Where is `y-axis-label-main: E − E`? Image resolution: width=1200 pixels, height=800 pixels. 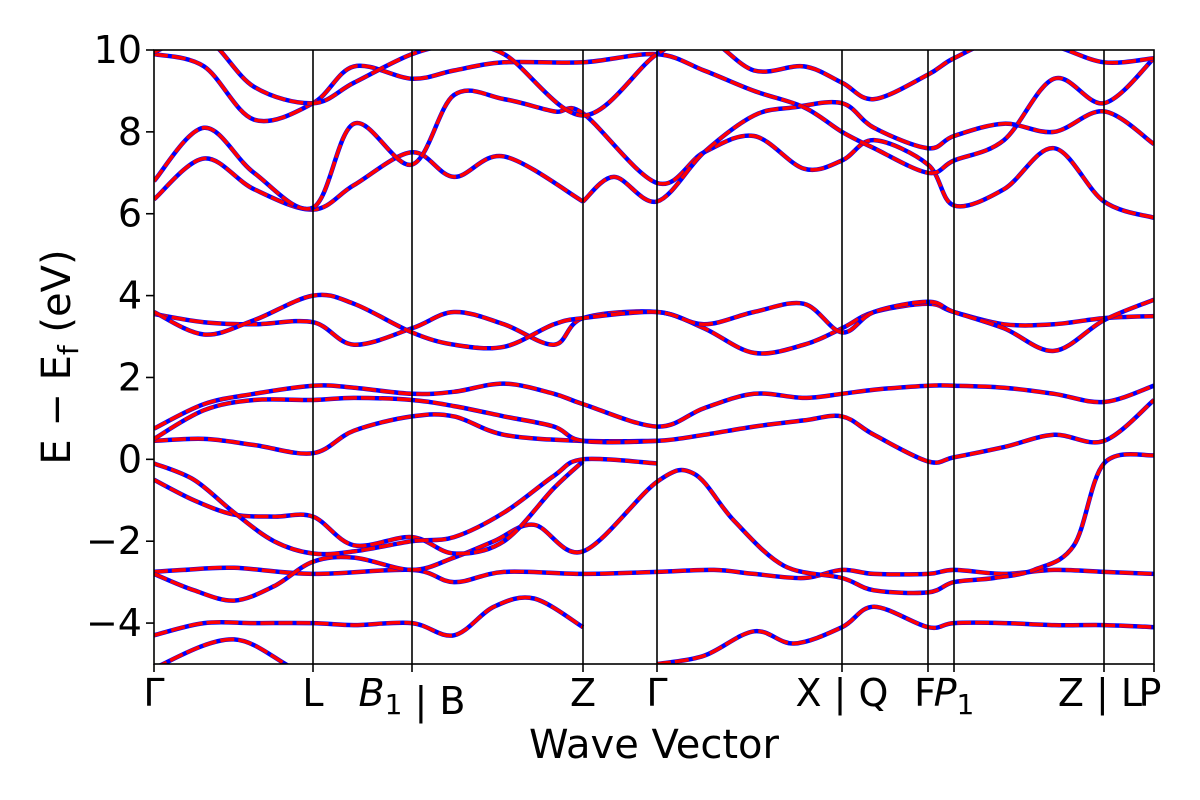
y-axis-label-main: E − E is located at coordinates (57, 410).